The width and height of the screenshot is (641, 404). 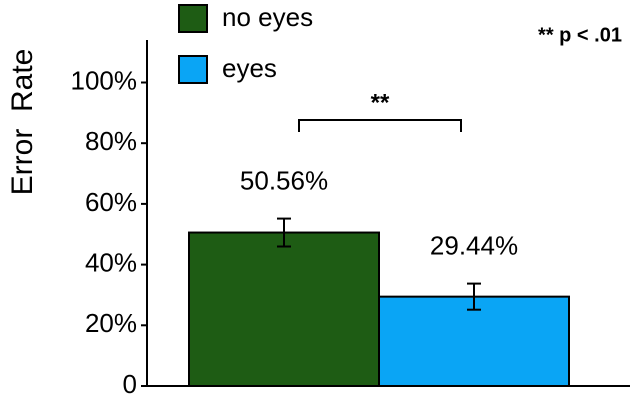 What do you see at coordinates (22, 122) in the screenshot?
I see `y-axis-label: Error Rate` at bounding box center [22, 122].